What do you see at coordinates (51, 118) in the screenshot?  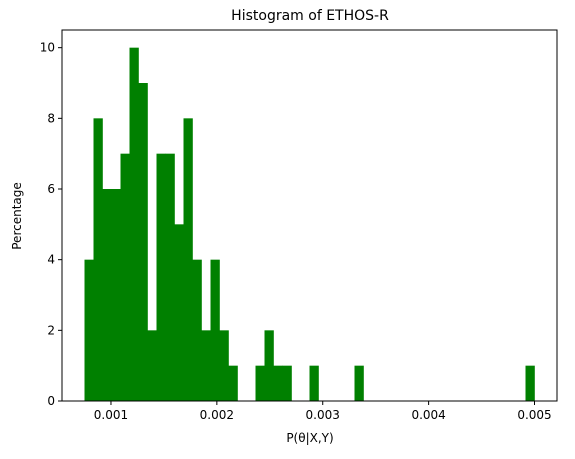 I see `y-tick-label: 8` at bounding box center [51, 118].